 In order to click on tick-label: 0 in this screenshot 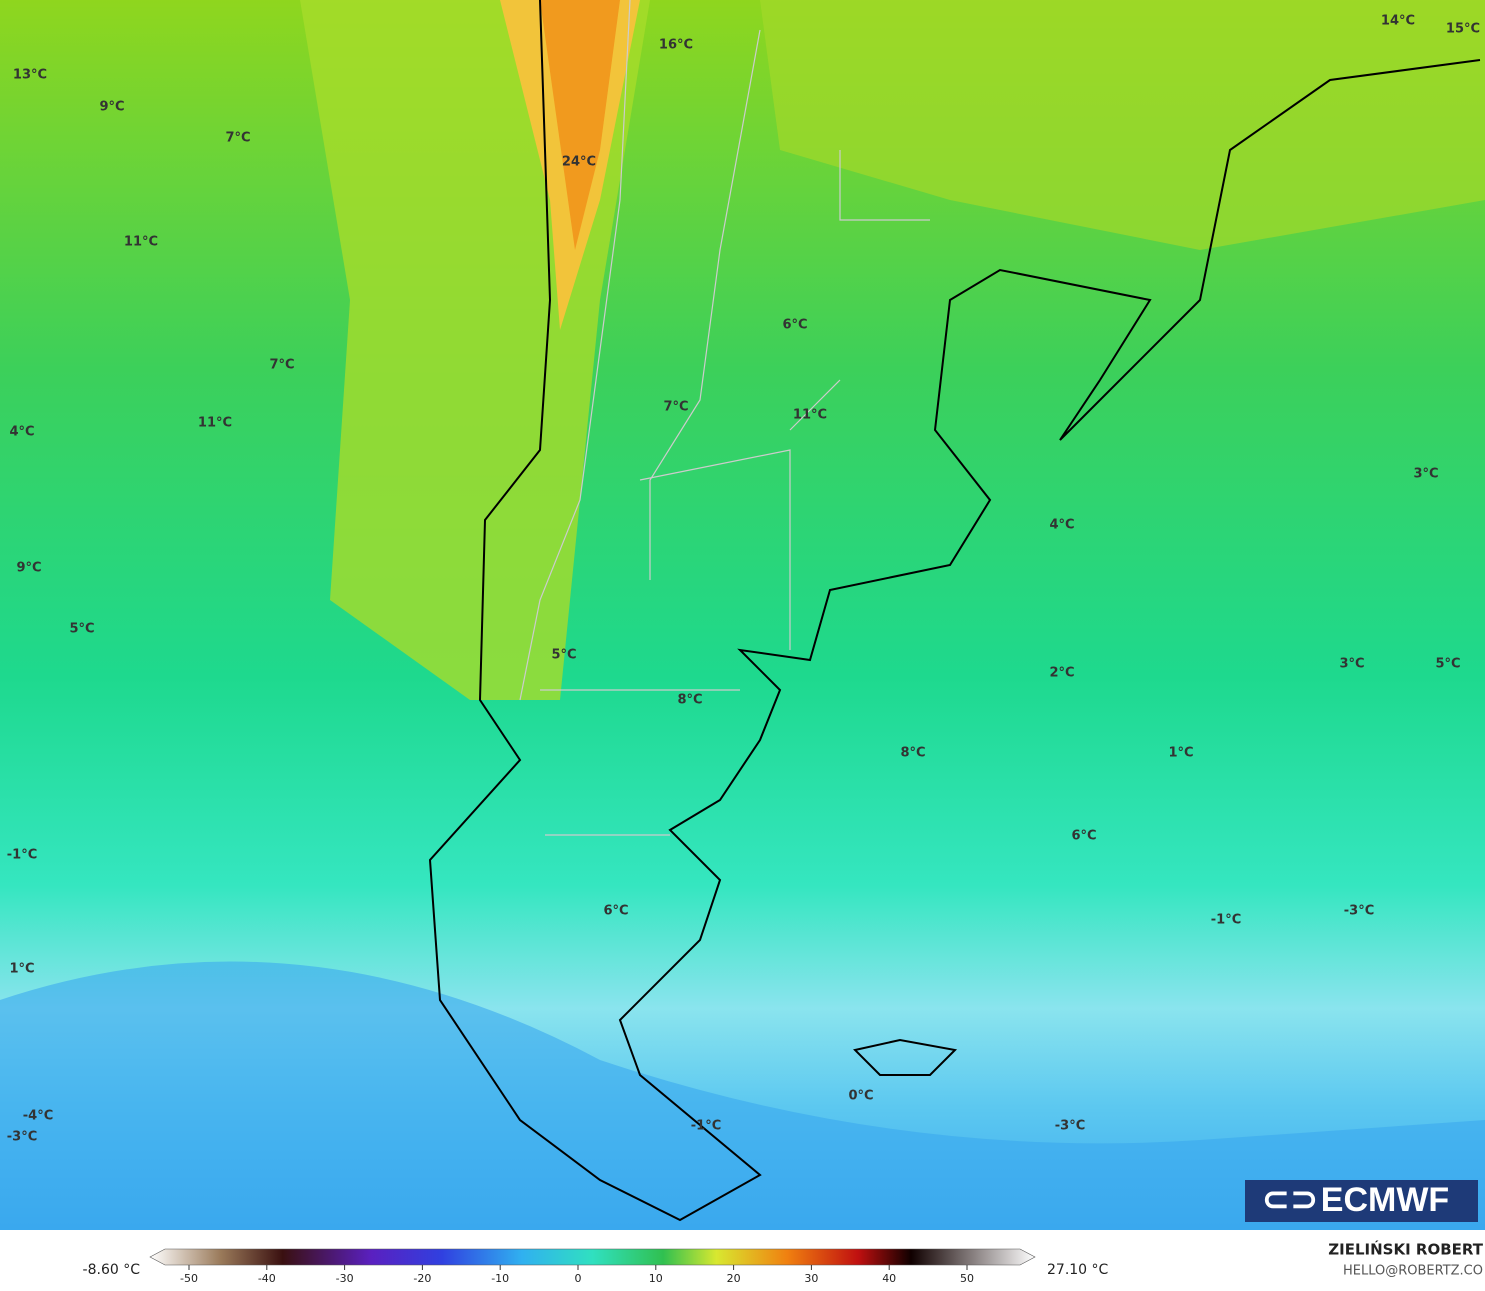, I will do `click(578, 1278)`.